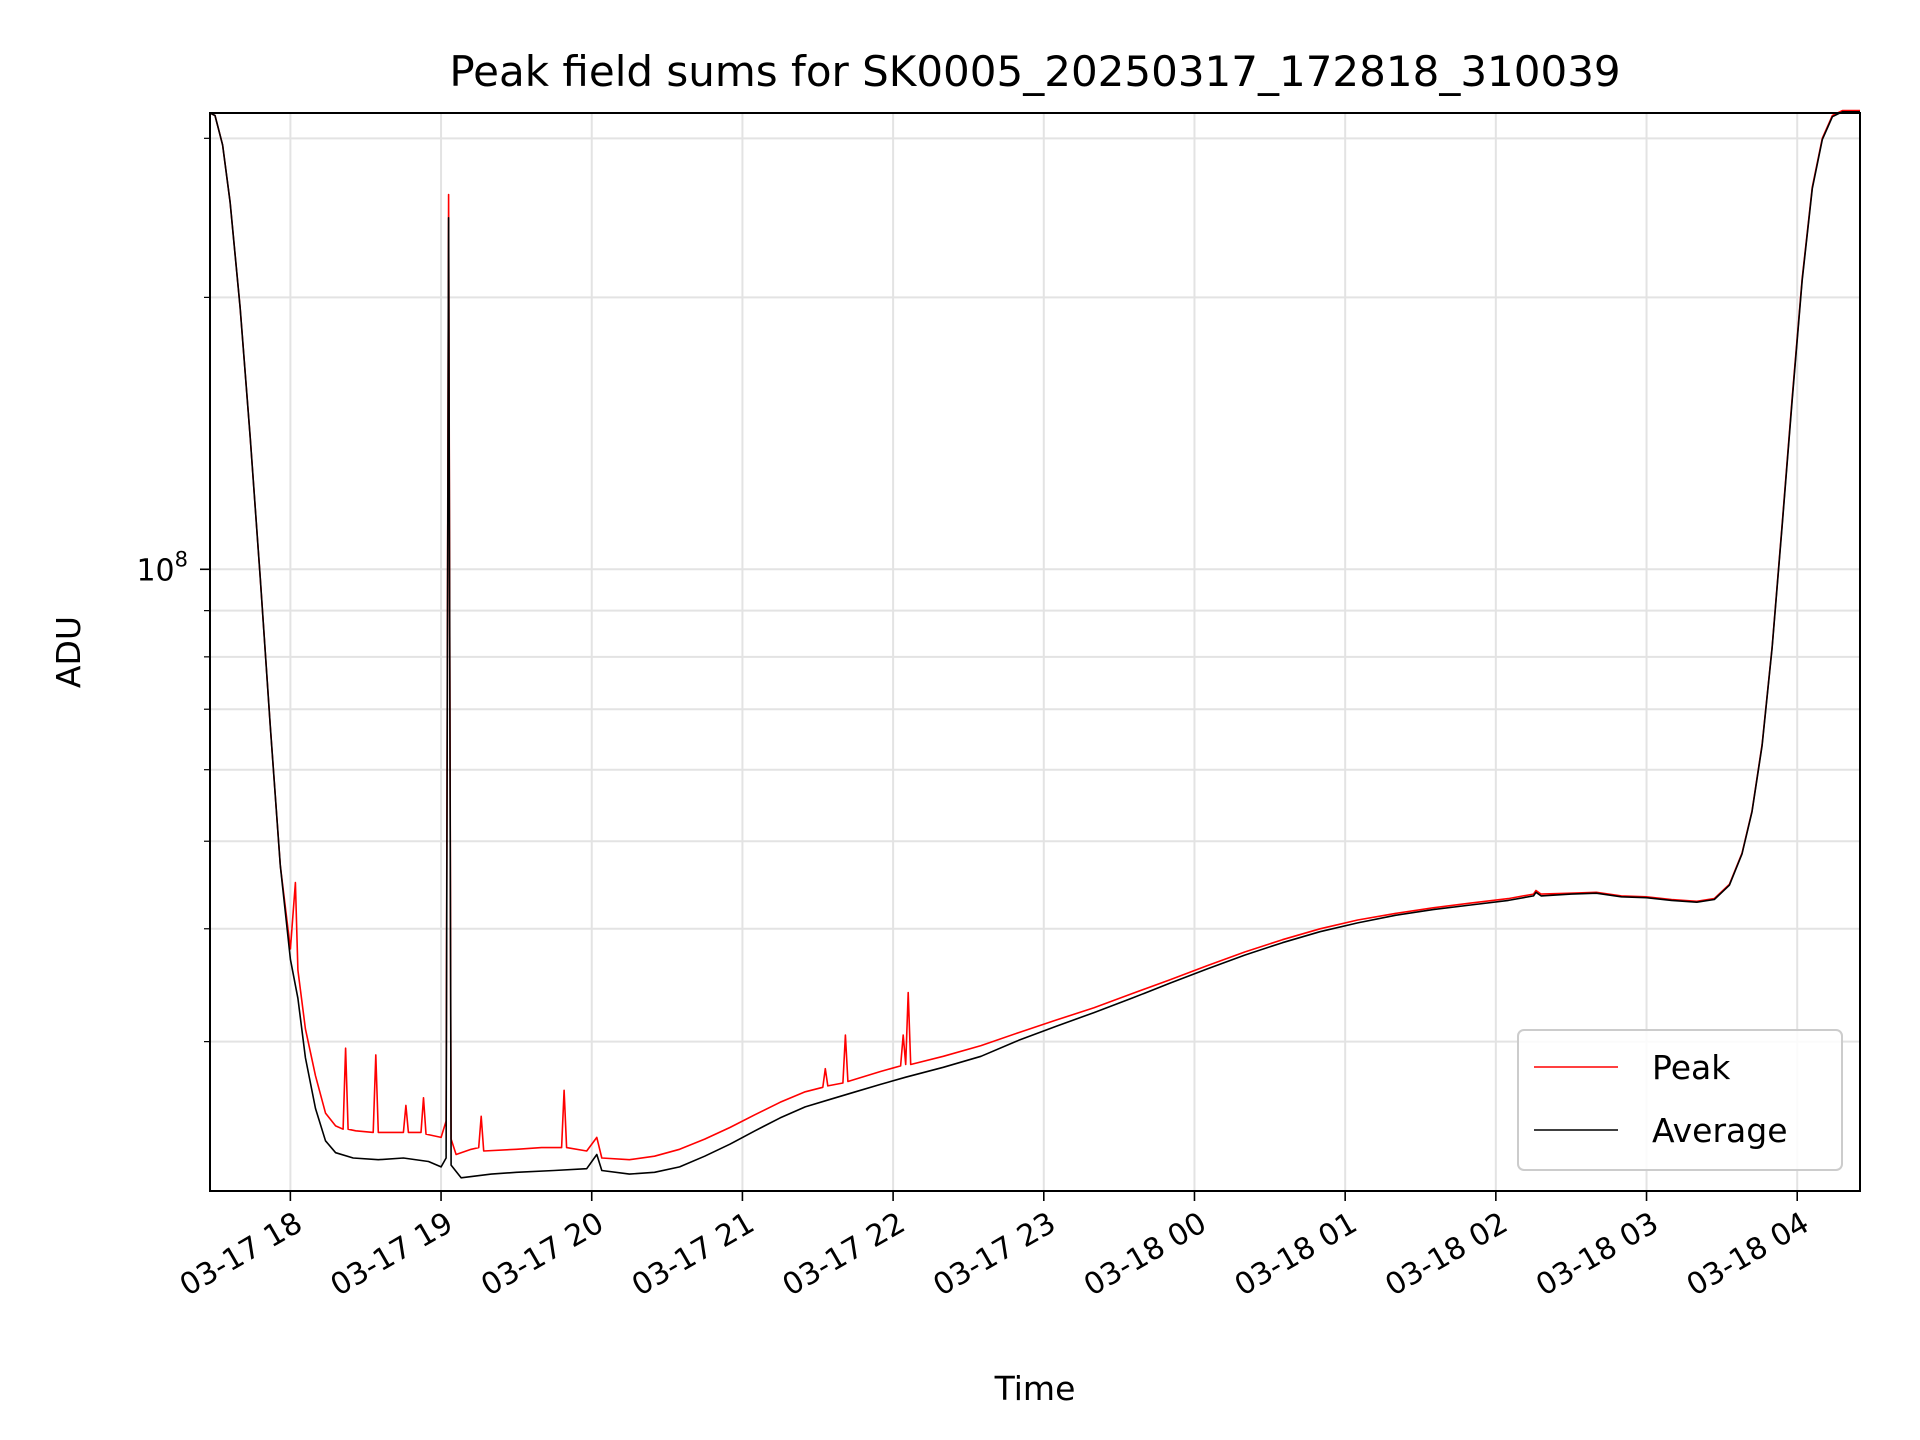 This screenshot has width=1920, height=1440. What do you see at coordinates (1035, 1388) in the screenshot?
I see `x-axis-label: Time` at bounding box center [1035, 1388].